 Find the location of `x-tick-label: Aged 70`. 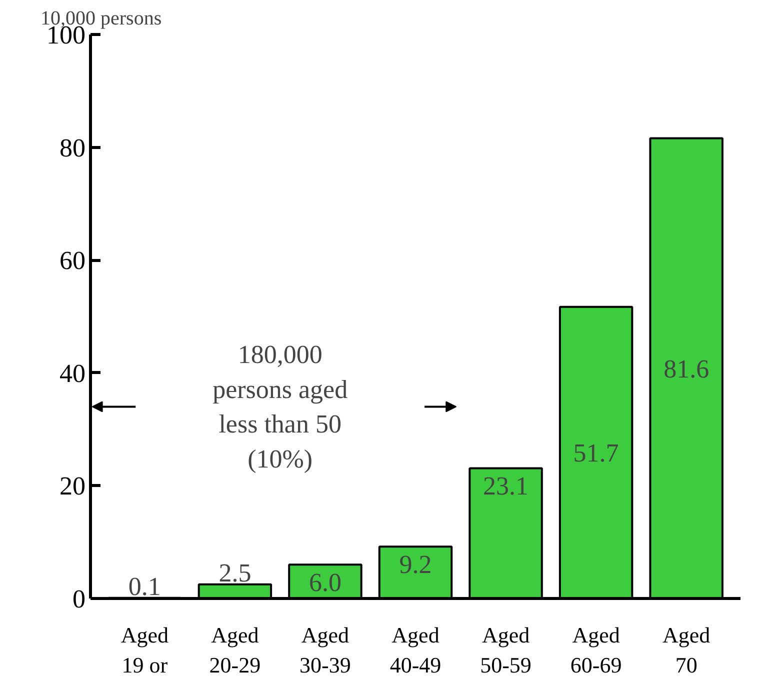

x-tick-label: Aged 70 is located at coordinates (686, 650).